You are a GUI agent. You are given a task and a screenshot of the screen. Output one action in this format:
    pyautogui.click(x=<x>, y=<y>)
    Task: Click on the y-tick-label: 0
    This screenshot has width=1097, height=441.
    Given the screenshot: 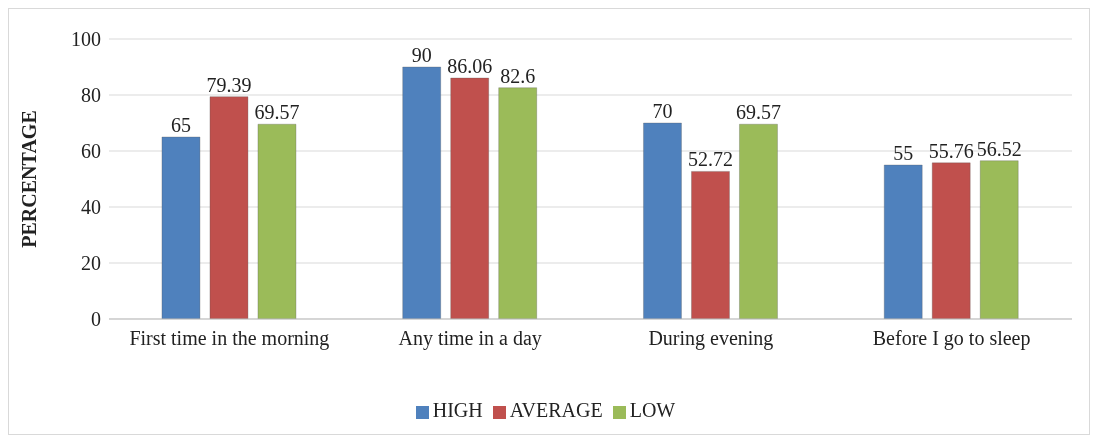 What is the action you would take?
    pyautogui.click(x=96, y=319)
    